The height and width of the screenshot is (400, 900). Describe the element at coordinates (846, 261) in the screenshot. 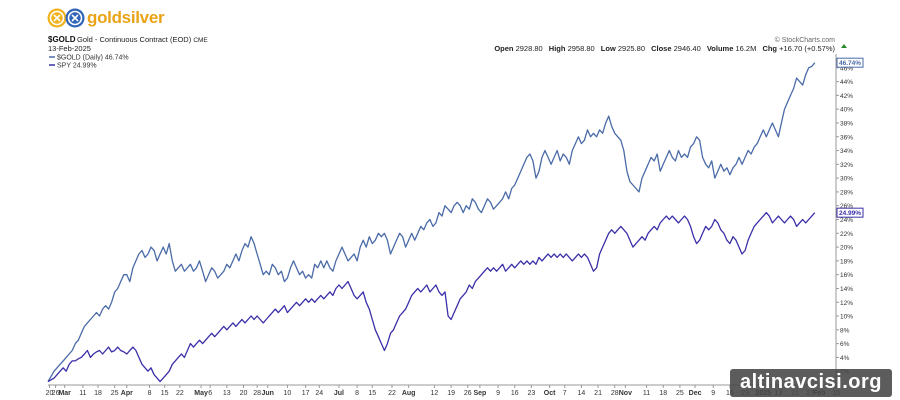

I see `y-tick-label: 18%` at that location.